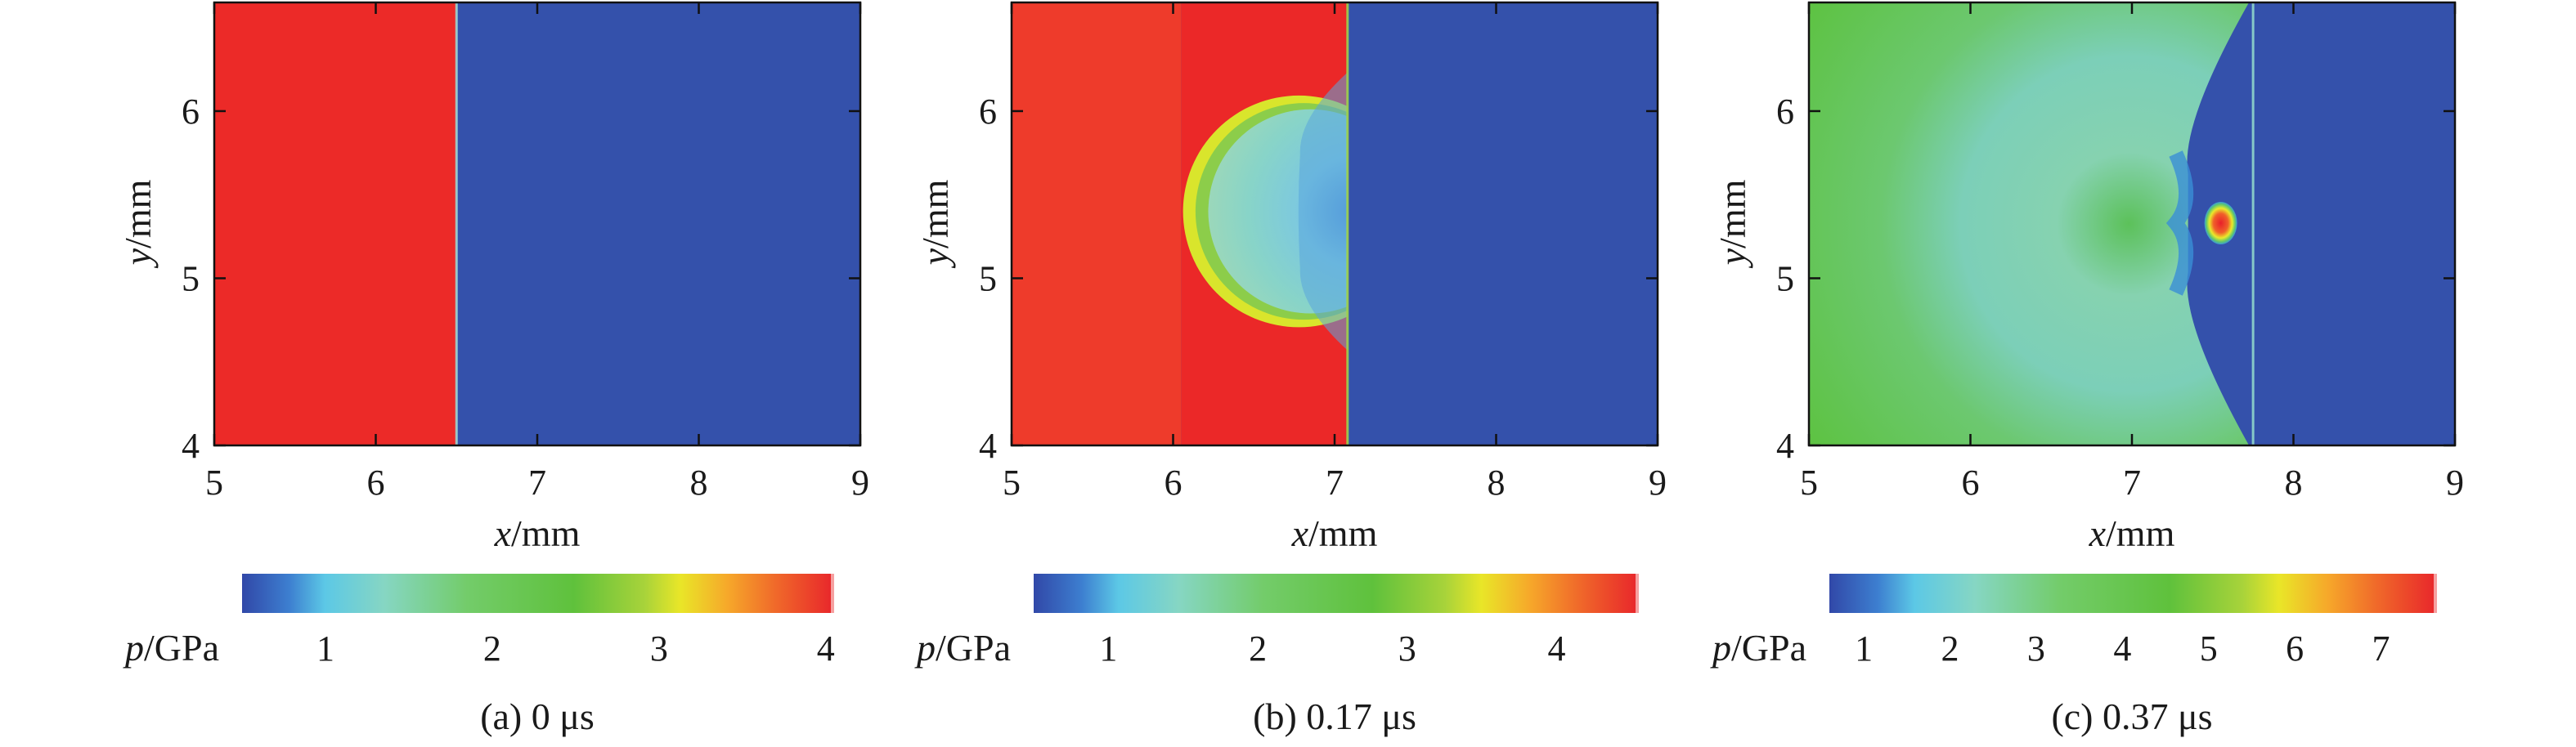  I want to click on cavity-edge, so click(1323, 211).